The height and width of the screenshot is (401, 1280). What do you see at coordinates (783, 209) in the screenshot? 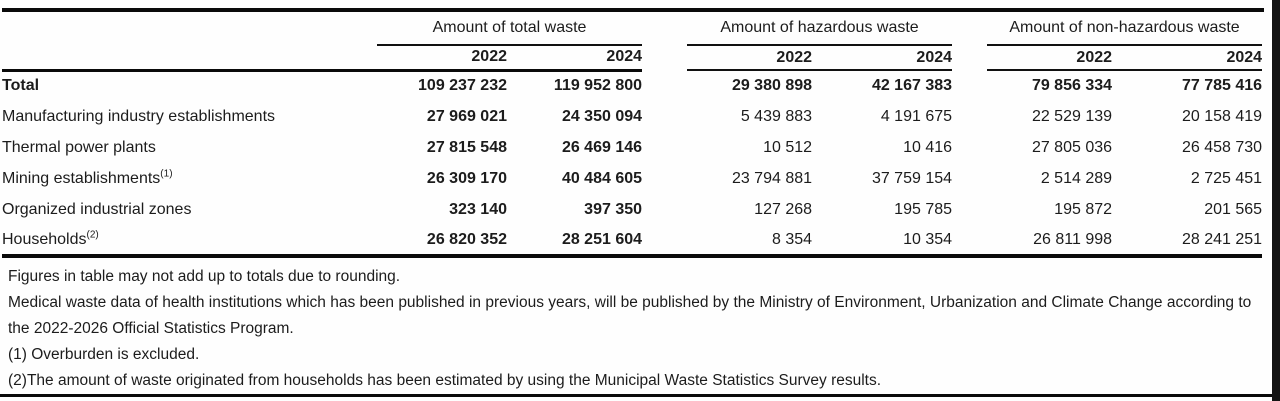
I see `cell-hazardous-2022: 127 268` at bounding box center [783, 209].